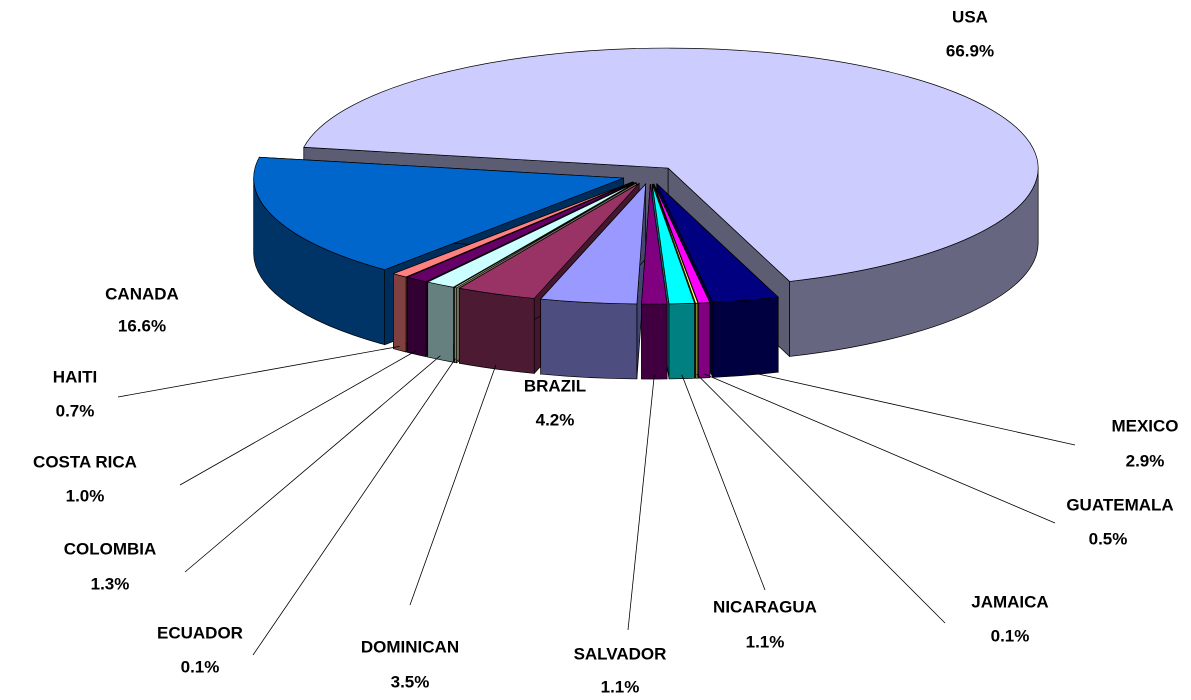  I want to click on slice-value-label: 66.9%, so click(970, 50).